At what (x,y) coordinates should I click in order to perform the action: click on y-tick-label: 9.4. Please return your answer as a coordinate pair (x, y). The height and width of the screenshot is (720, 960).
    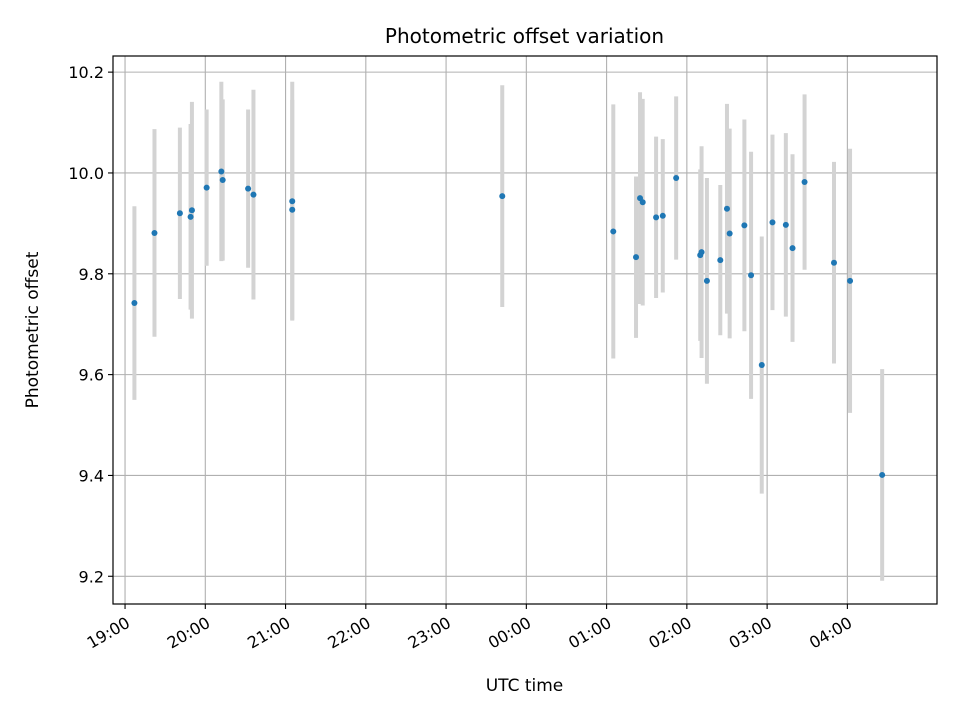
    Looking at the image, I should click on (91, 475).